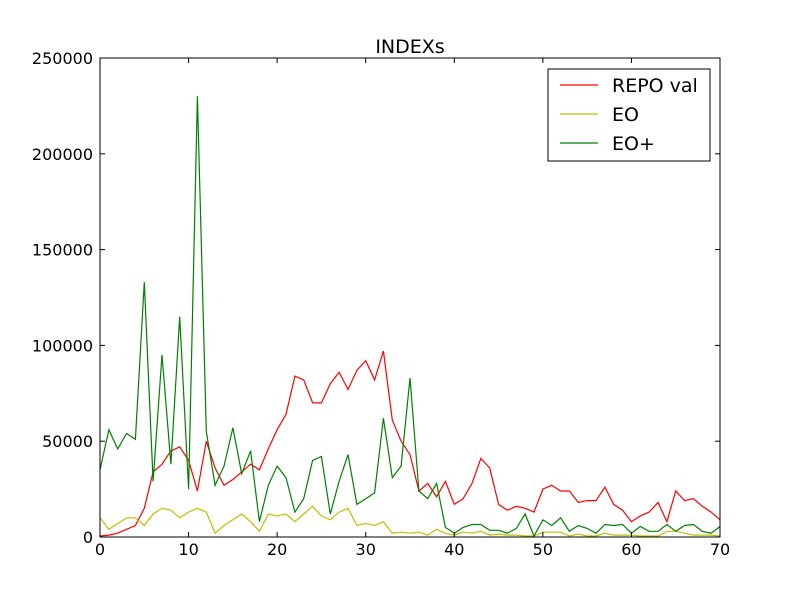 Image resolution: width=800 pixels, height=597 pixels. What do you see at coordinates (366, 549) in the screenshot?
I see `x-tick-label-3: 30` at bounding box center [366, 549].